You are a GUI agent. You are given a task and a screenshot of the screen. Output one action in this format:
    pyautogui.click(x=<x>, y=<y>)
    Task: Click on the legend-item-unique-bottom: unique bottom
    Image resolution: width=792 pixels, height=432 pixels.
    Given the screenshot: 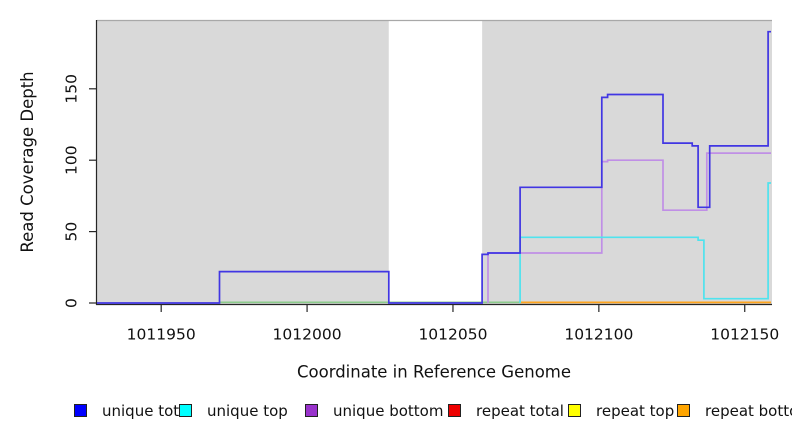 What is the action you would take?
    pyautogui.click(x=374, y=410)
    